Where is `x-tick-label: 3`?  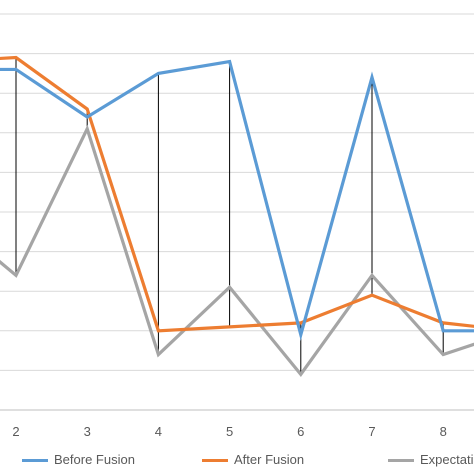 x-tick-label: 3 is located at coordinates (87, 431).